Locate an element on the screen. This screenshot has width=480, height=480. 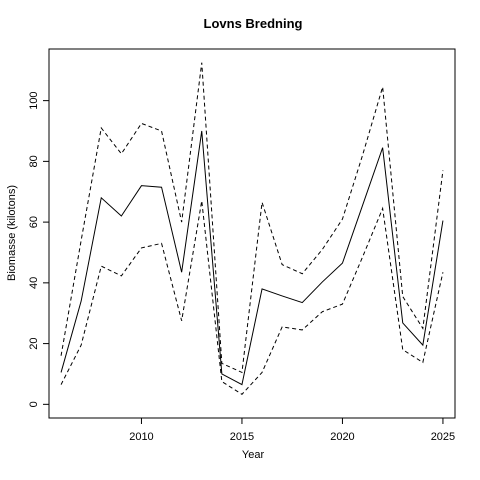
y-tick-label-0: 0 is located at coordinates (34, 404).